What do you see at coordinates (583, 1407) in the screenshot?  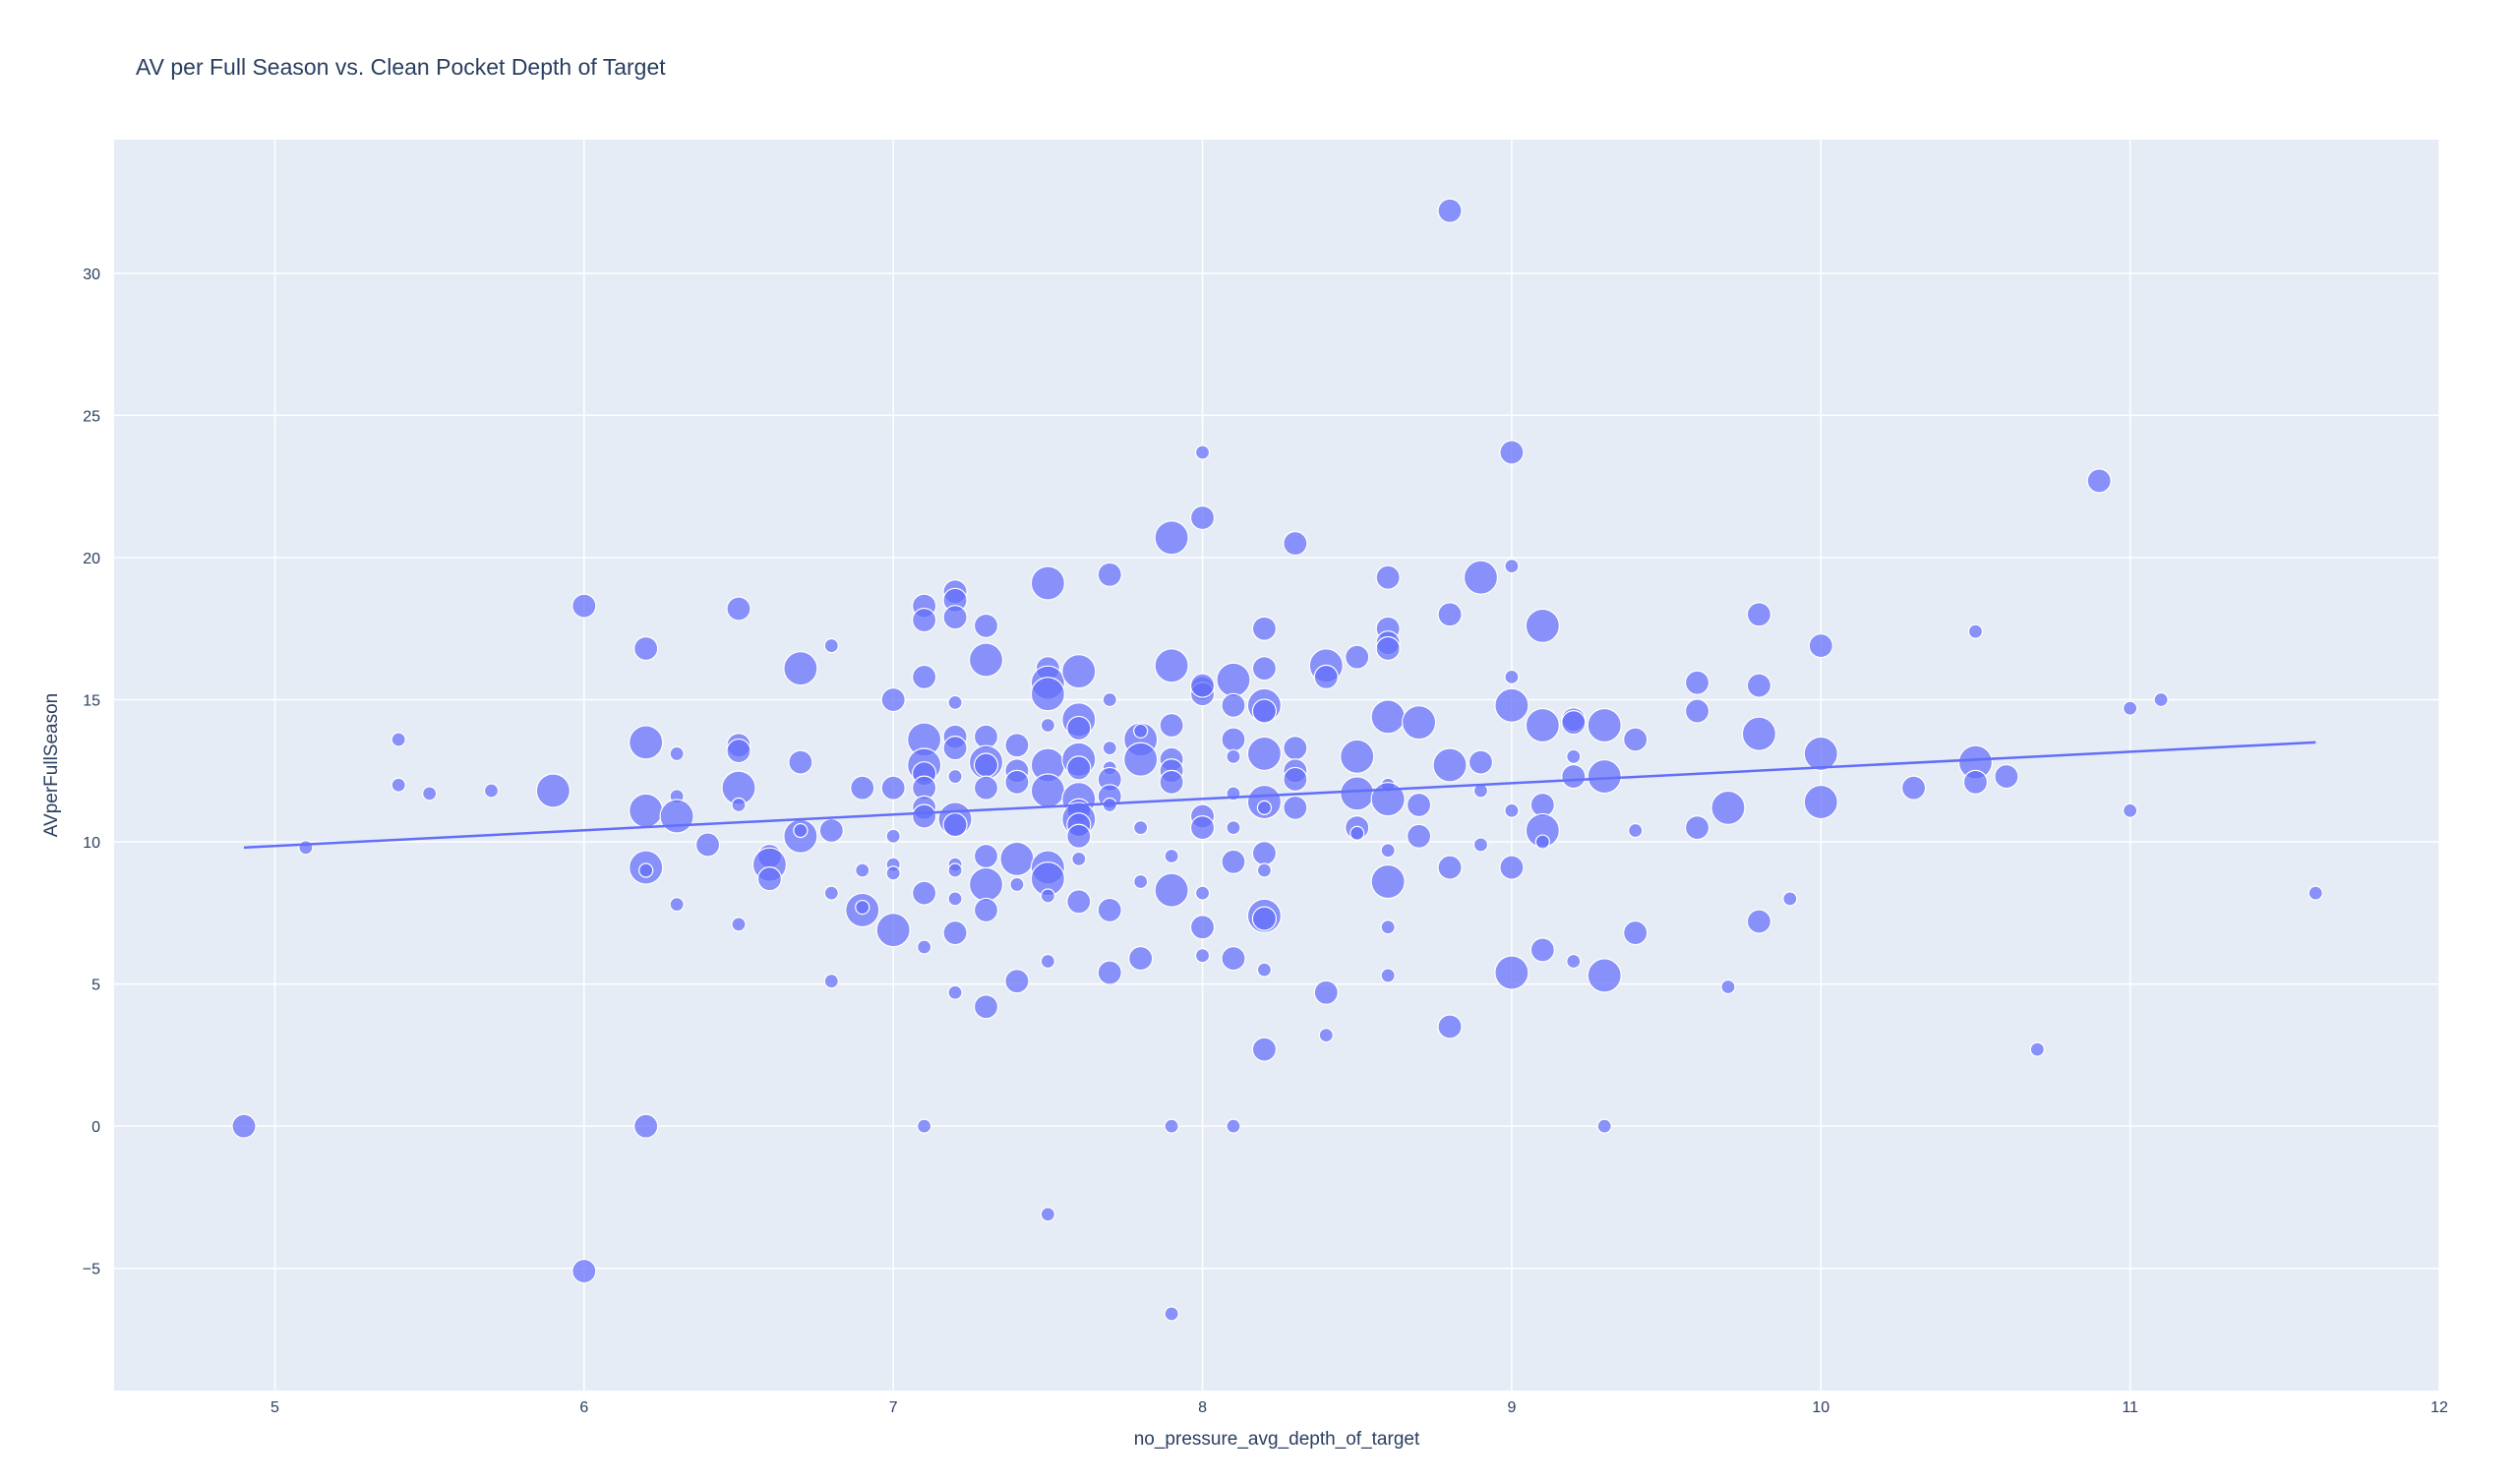 I see `x-tick-label: 6` at bounding box center [583, 1407].